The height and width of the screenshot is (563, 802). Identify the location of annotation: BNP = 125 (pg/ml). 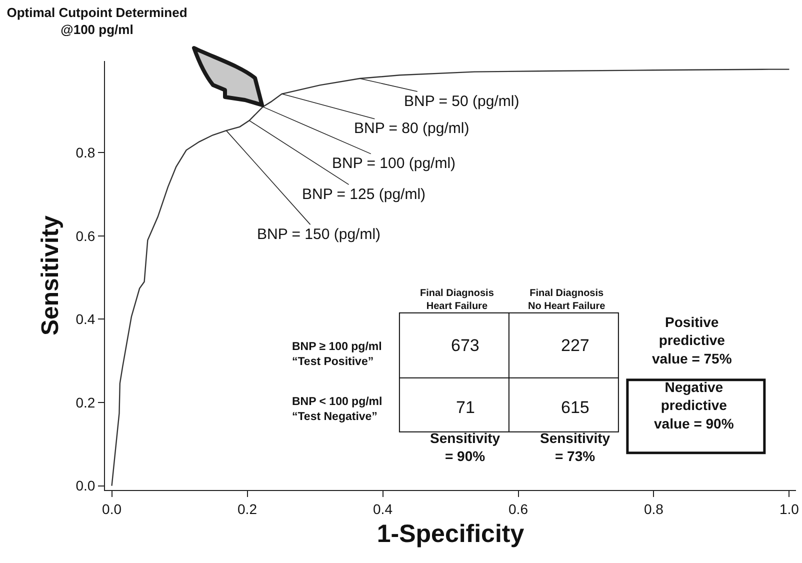
(364, 194).